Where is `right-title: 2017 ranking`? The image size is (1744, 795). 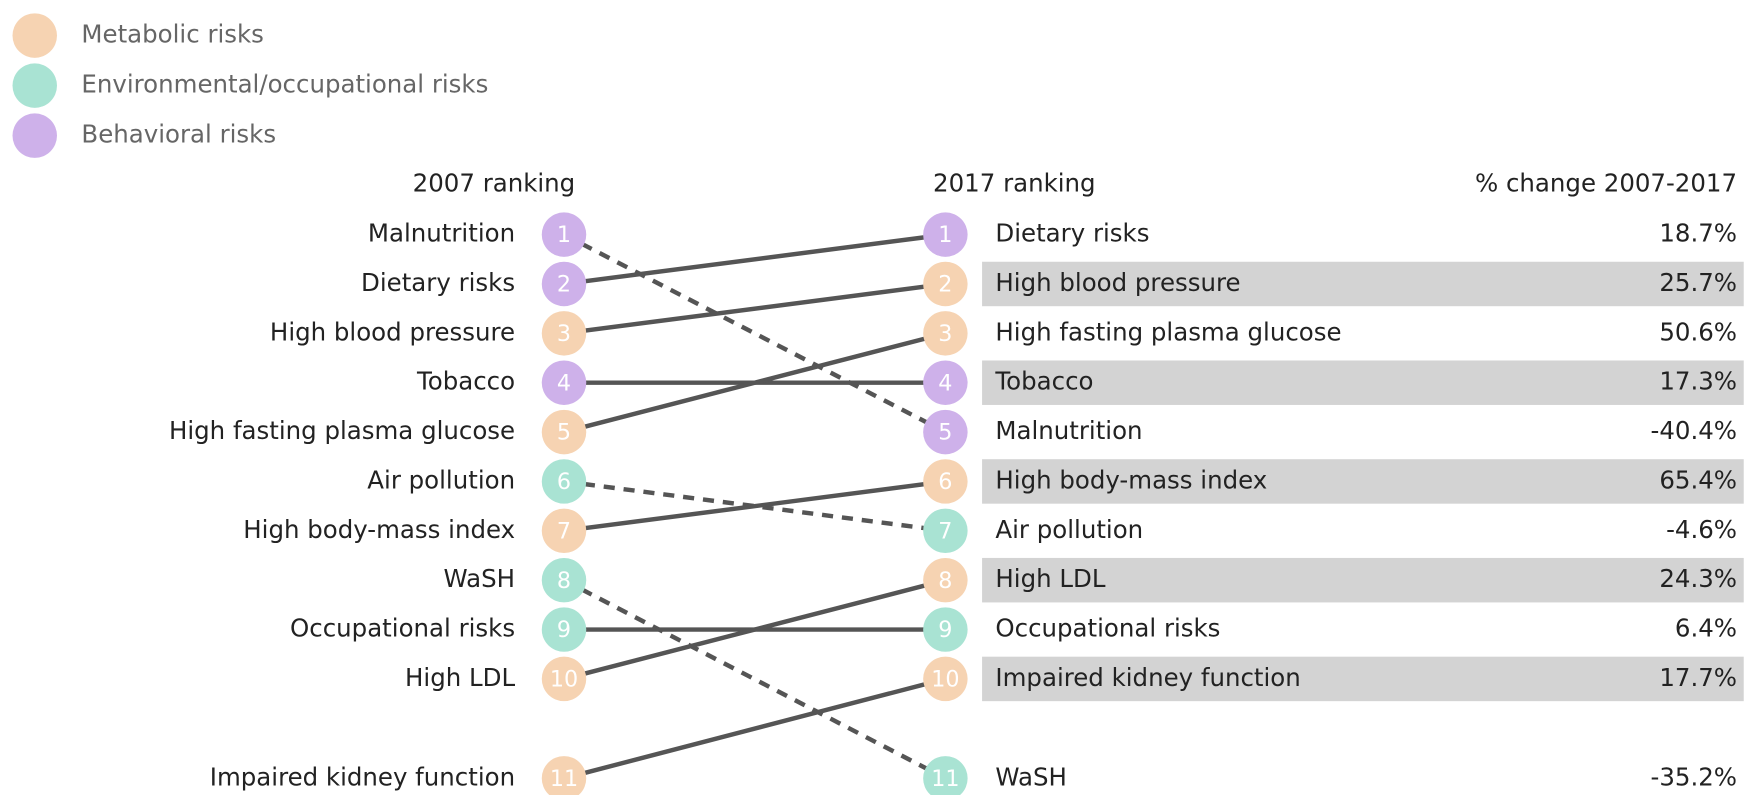
right-title: 2017 ranking is located at coordinates (1014, 183).